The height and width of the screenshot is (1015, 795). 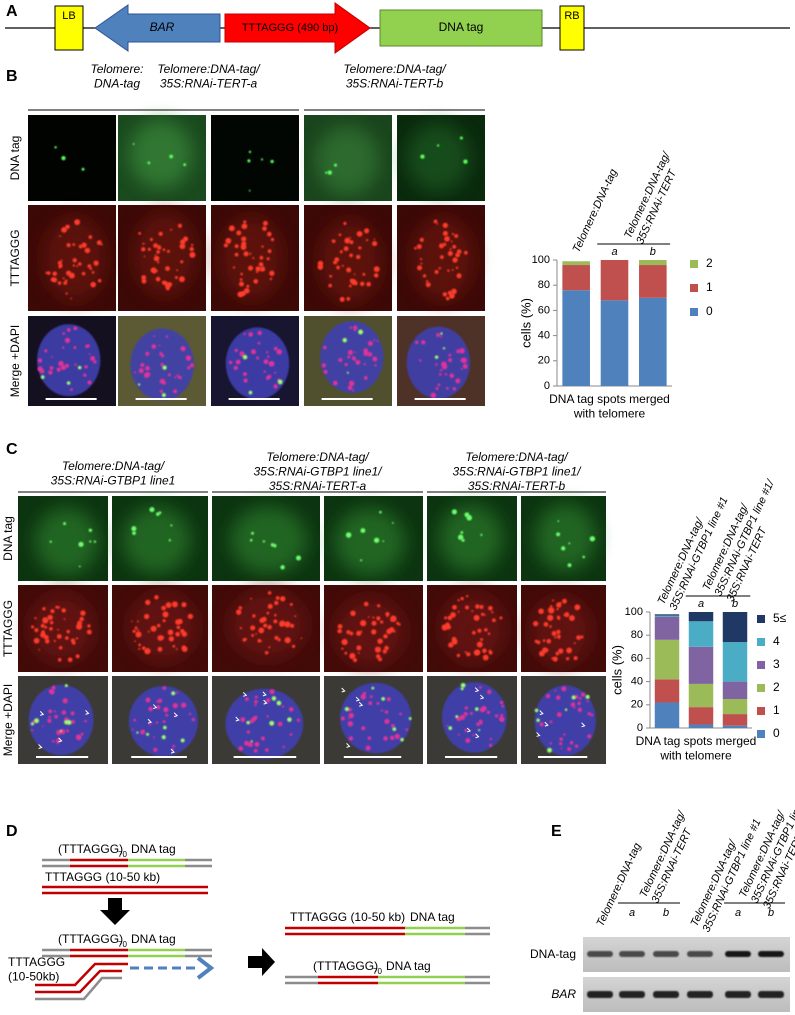 I want to click on text-line: Telomere:DNA-tag/, so click(x=395, y=69).